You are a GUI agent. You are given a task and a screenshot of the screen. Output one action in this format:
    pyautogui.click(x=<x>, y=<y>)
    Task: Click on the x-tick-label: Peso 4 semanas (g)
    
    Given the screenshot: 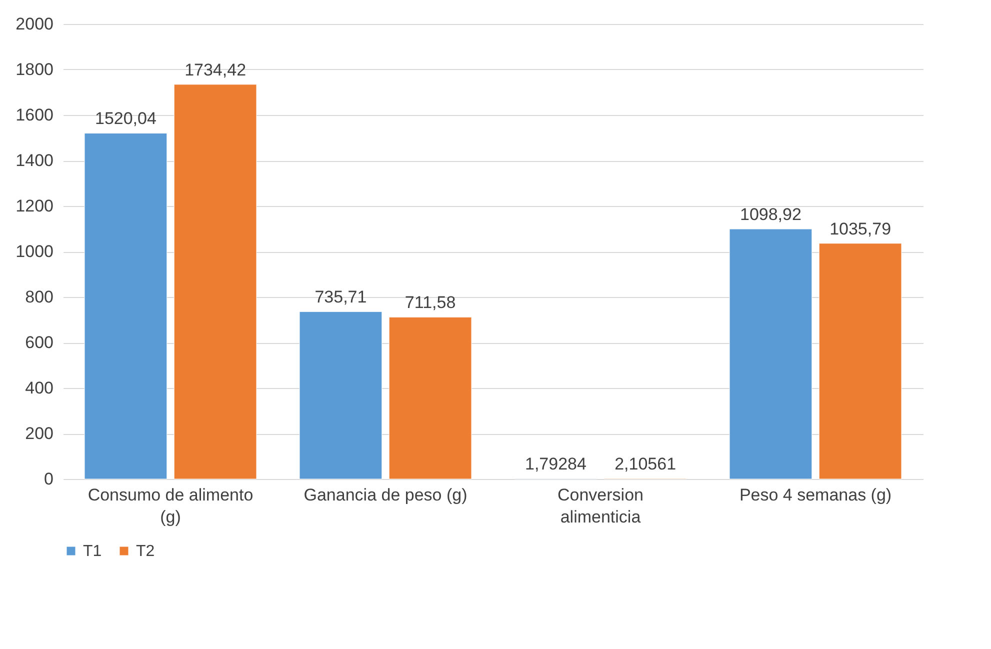 What is the action you would take?
    pyautogui.click(x=815, y=495)
    